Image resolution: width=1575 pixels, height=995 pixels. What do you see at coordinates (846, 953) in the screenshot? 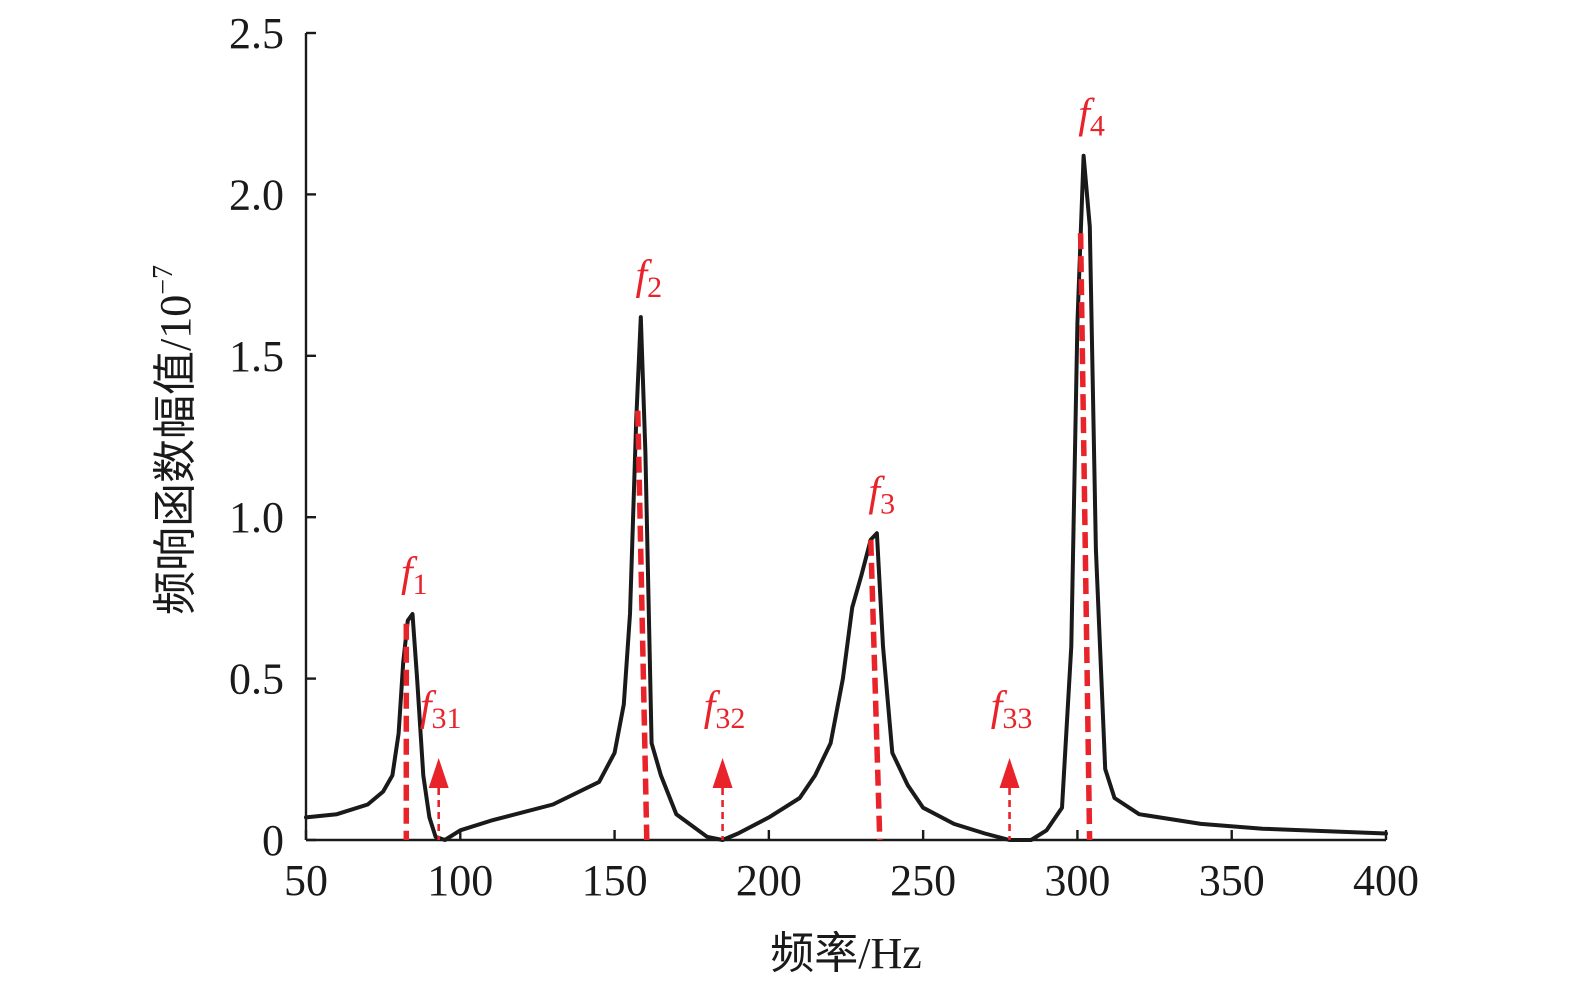
I see `x-axis-label: 频率/Hz` at bounding box center [846, 953].